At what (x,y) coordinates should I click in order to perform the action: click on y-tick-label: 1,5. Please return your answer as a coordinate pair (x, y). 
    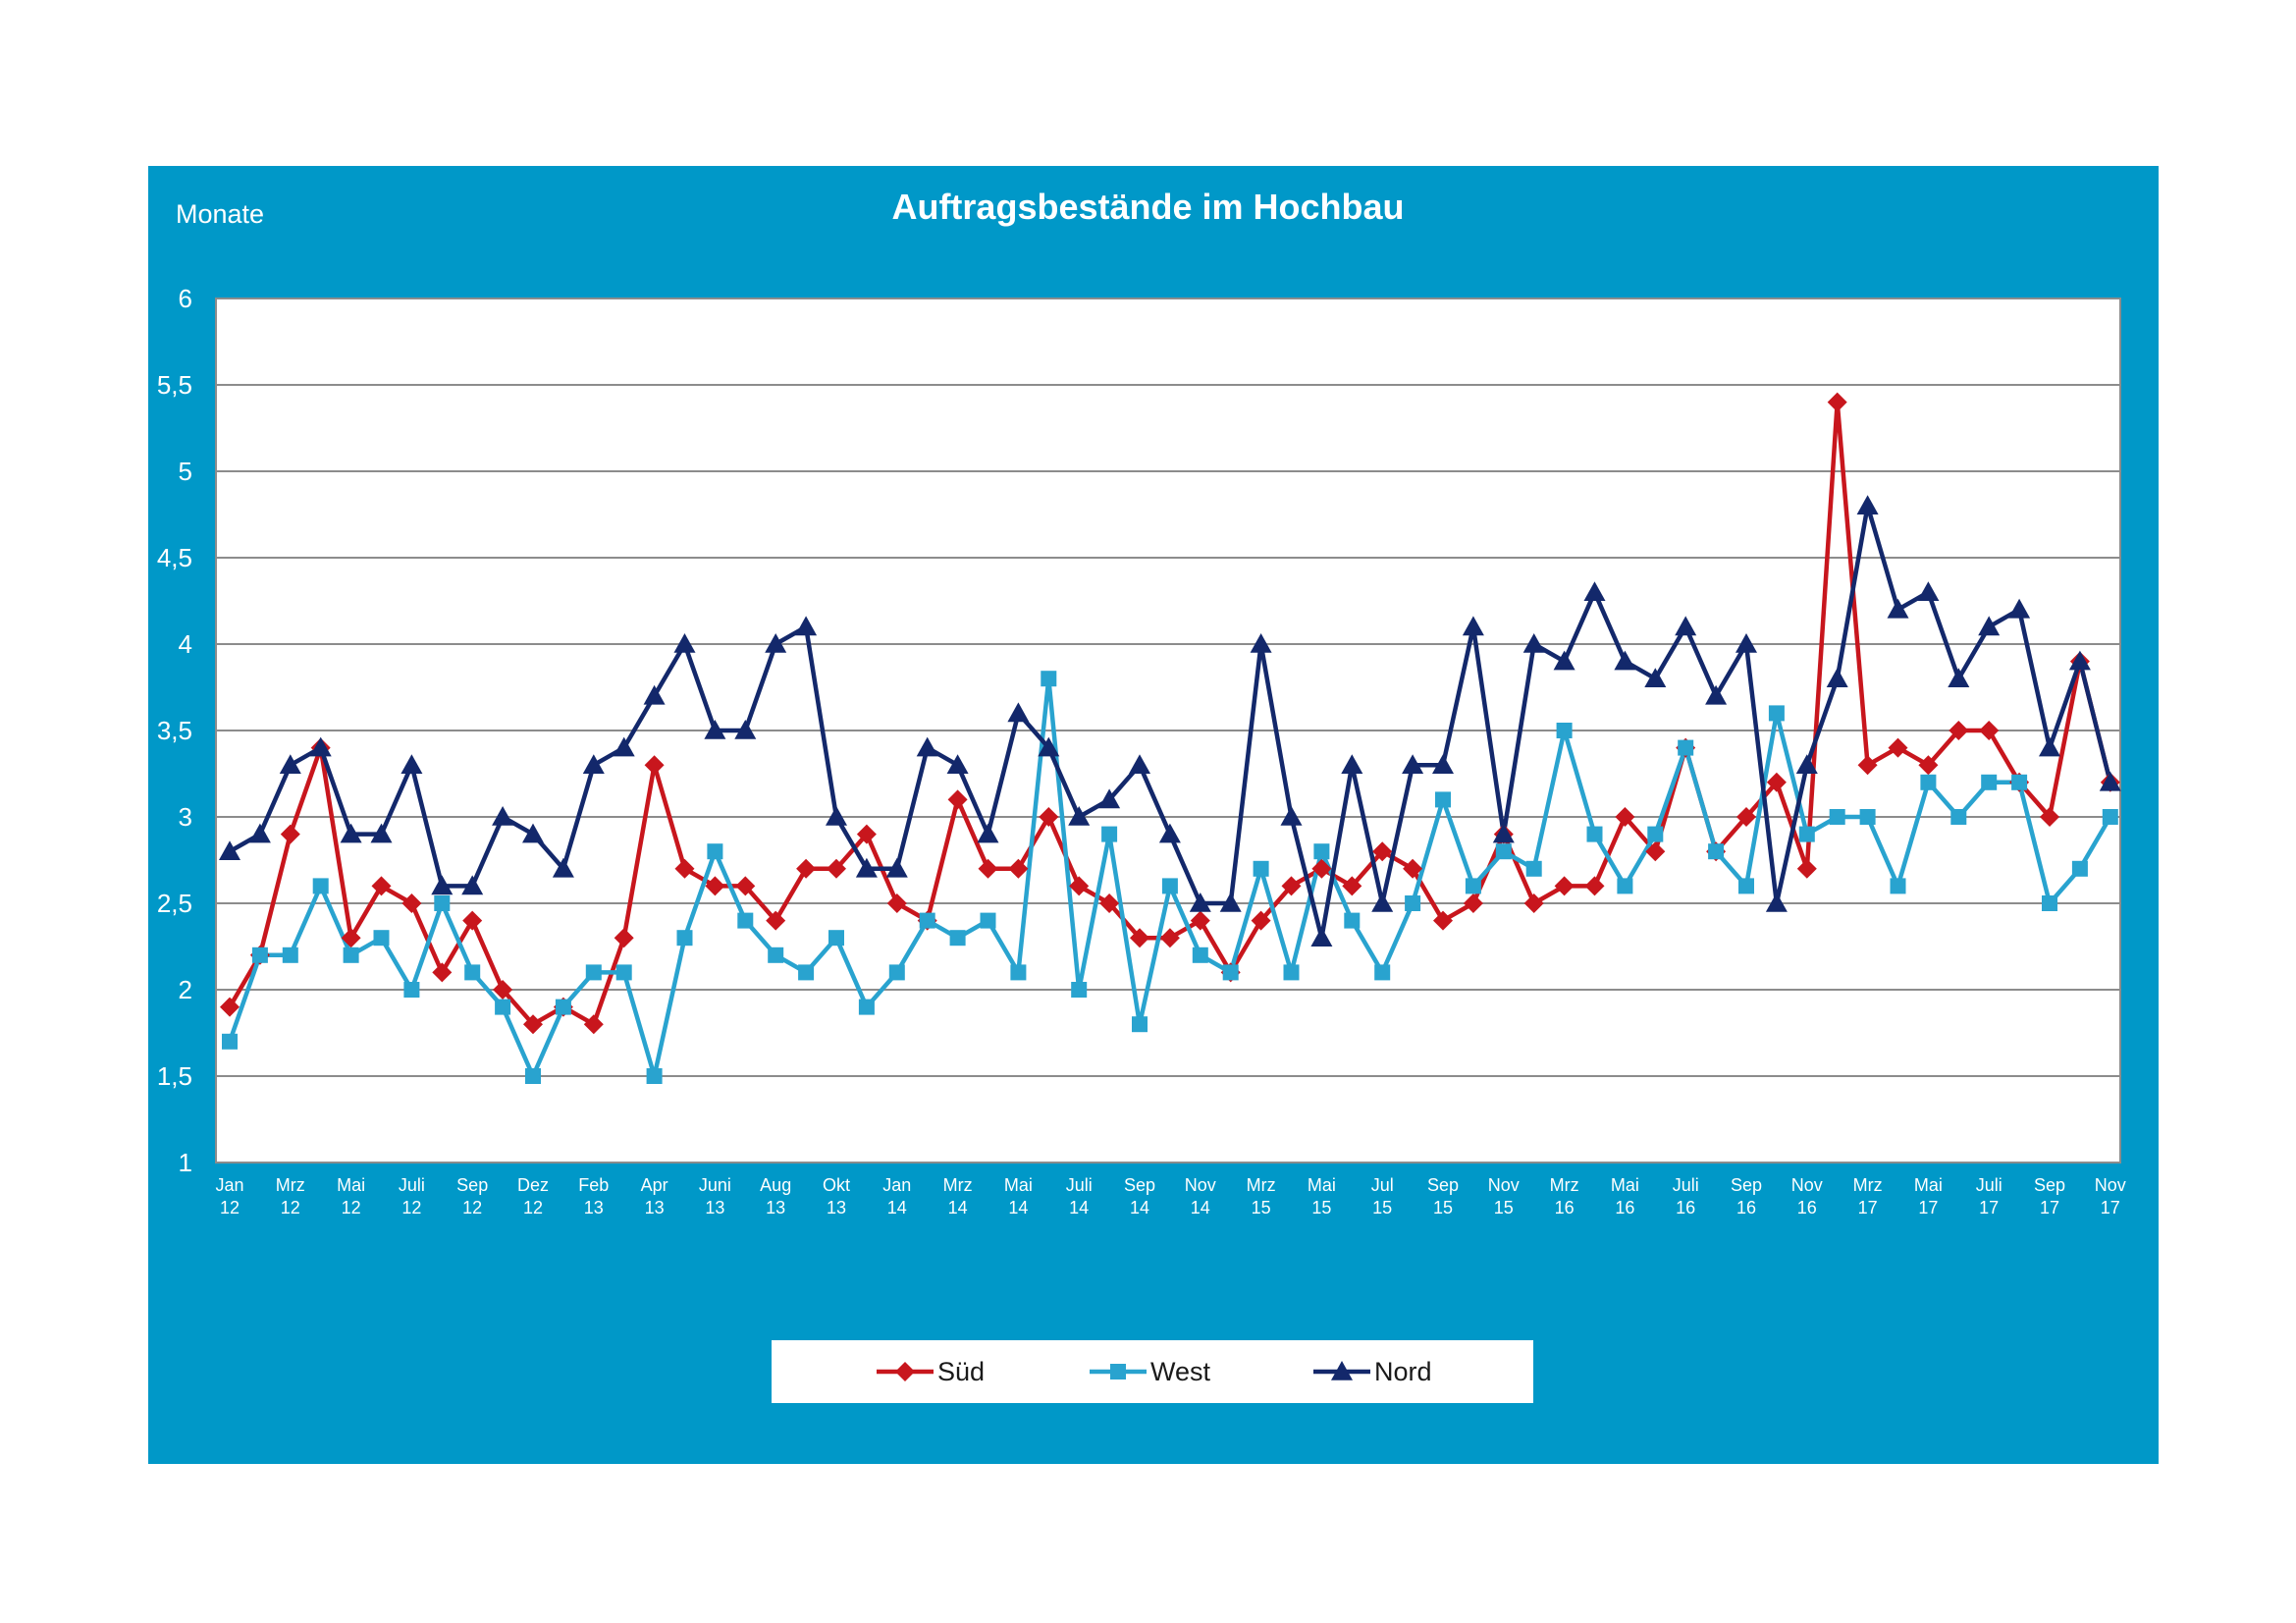
    Looking at the image, I should click on (174, 1076).